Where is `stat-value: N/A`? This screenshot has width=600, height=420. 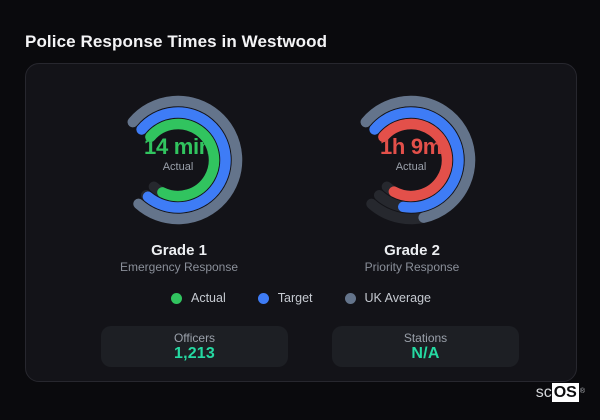 stat-value: N/A is located at coordinates (425, 353).